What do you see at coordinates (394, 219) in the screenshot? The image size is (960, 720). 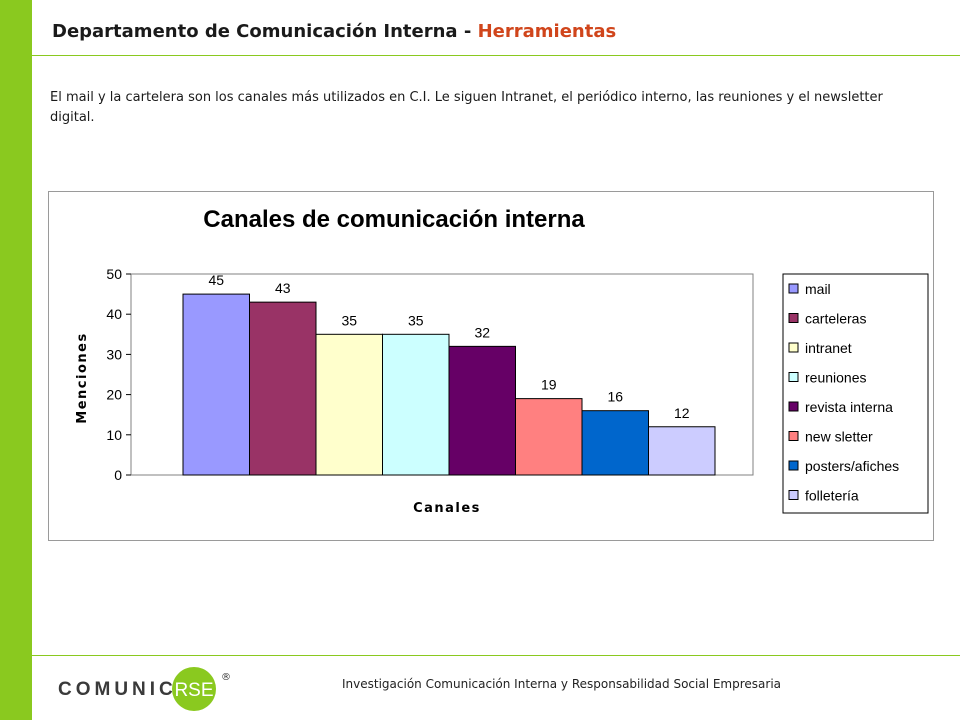 I see `chart-title: Canales de comunicación interna` at bounding box center [394, 219].